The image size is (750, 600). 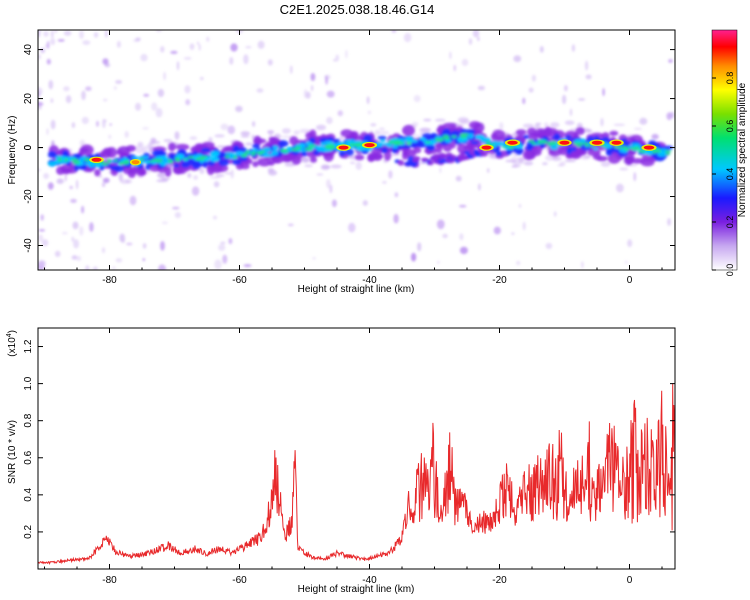 What do you see at coordinates (630, 580) in the screenshot?
I see `x-tick-label: 0` at bounding box center [630, 580].